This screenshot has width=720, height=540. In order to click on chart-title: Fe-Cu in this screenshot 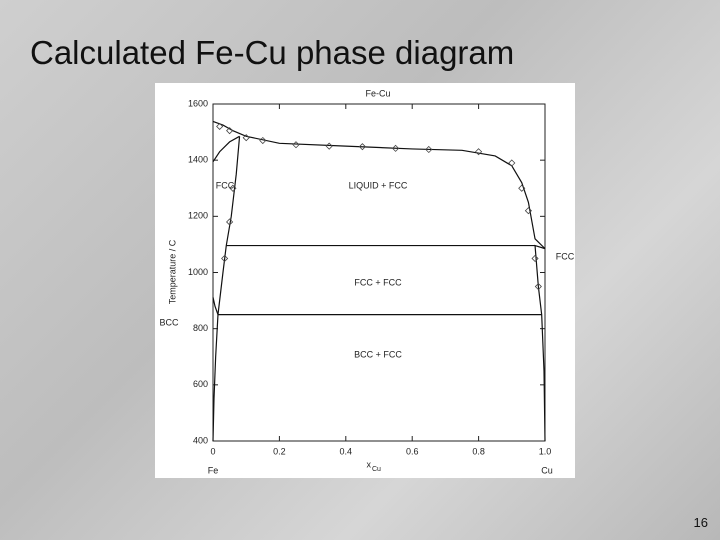, I will do `click(377, 93)`.